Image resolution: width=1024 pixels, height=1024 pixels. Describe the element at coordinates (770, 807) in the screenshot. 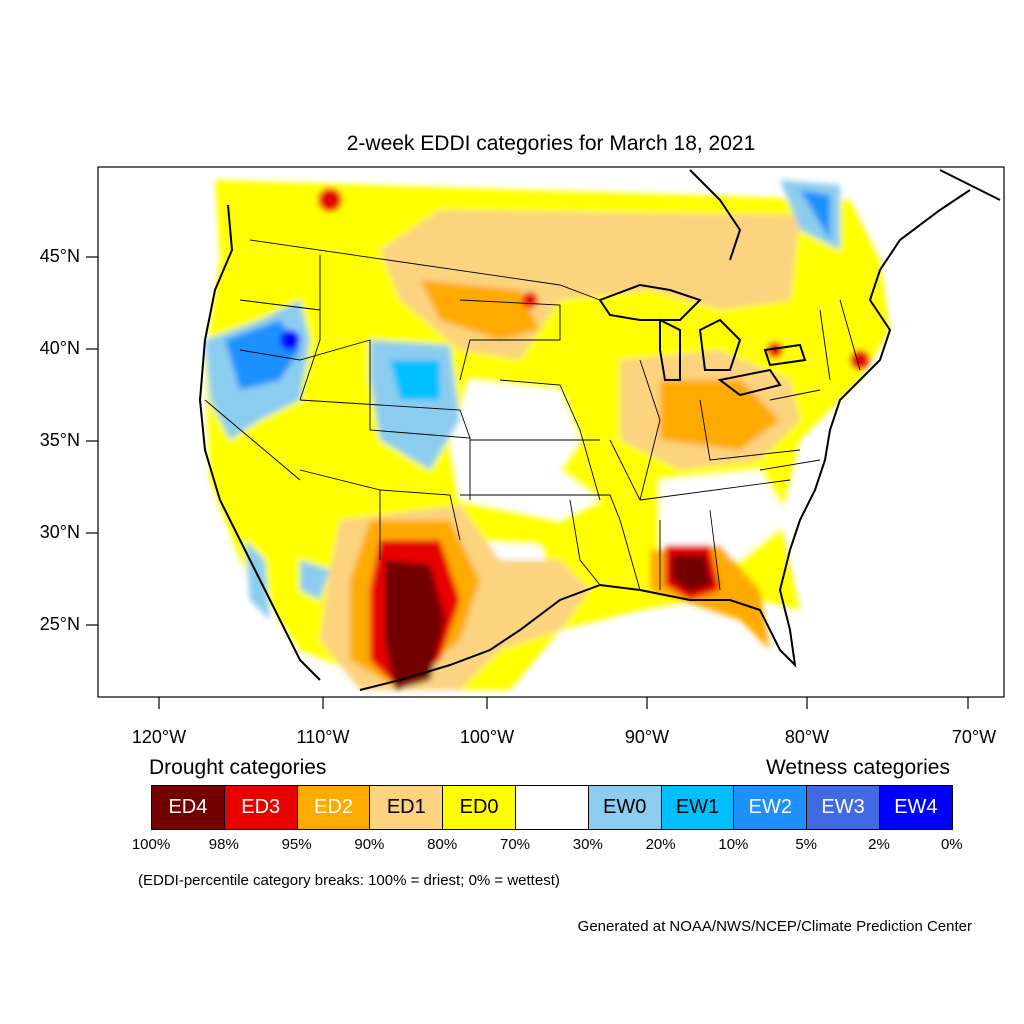

I see `legend-box-ew2: EW2` at that location.